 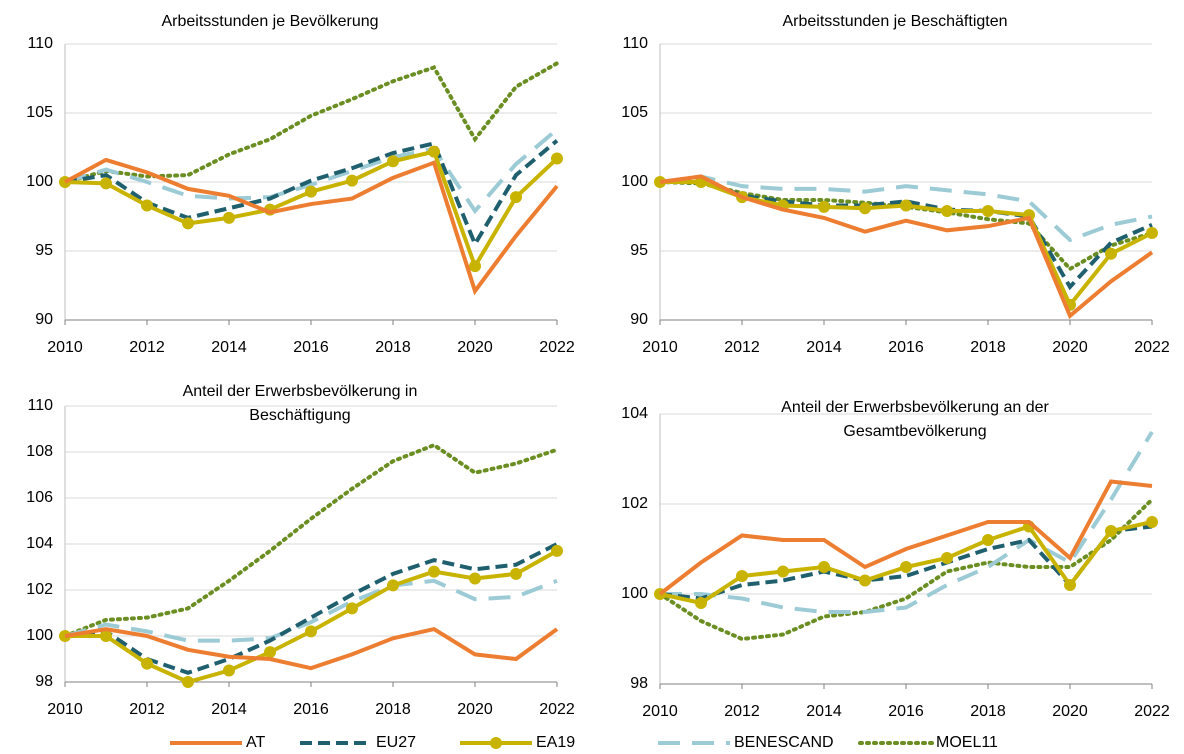 What do you see at coordinates (895, 21) in the screenshot?
I see `chart-title: Arbeitsstunden je Beschäftigten` at bounding box center [895, 21].